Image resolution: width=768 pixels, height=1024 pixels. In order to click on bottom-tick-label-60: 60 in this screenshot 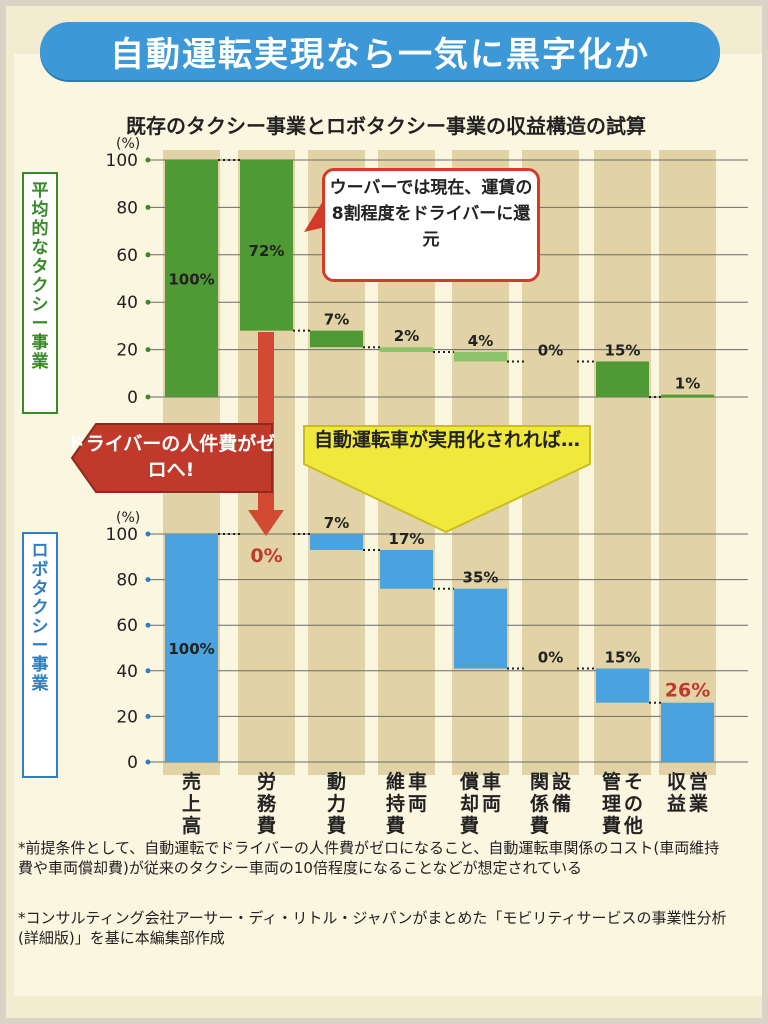, I will do `click(127, 626)`.